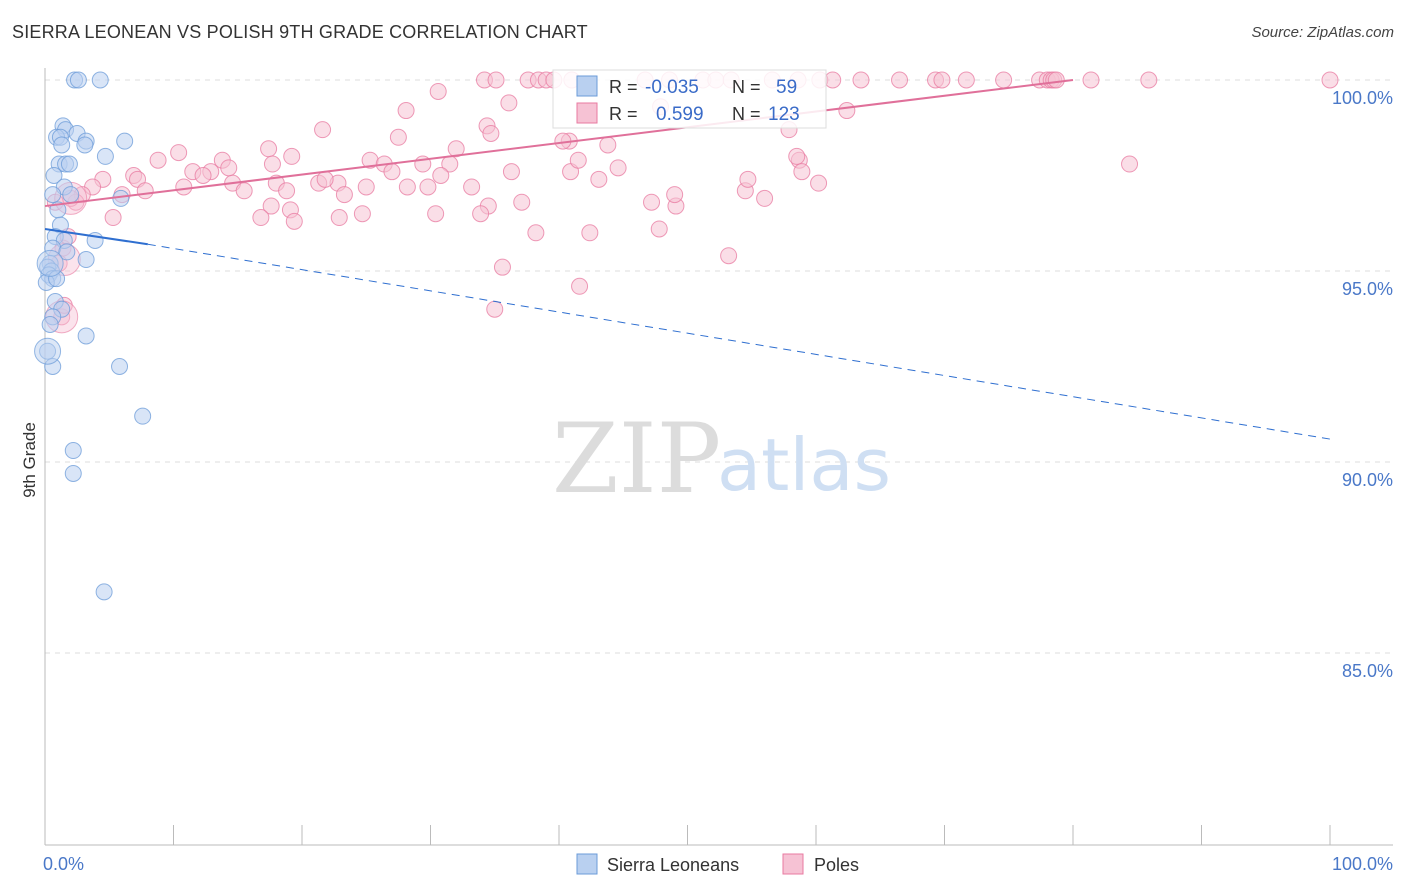 Image resolution: width=1406 pixels, height=892 pixels. I want to click on watermark-atlas: atlas, so click(804, 465).